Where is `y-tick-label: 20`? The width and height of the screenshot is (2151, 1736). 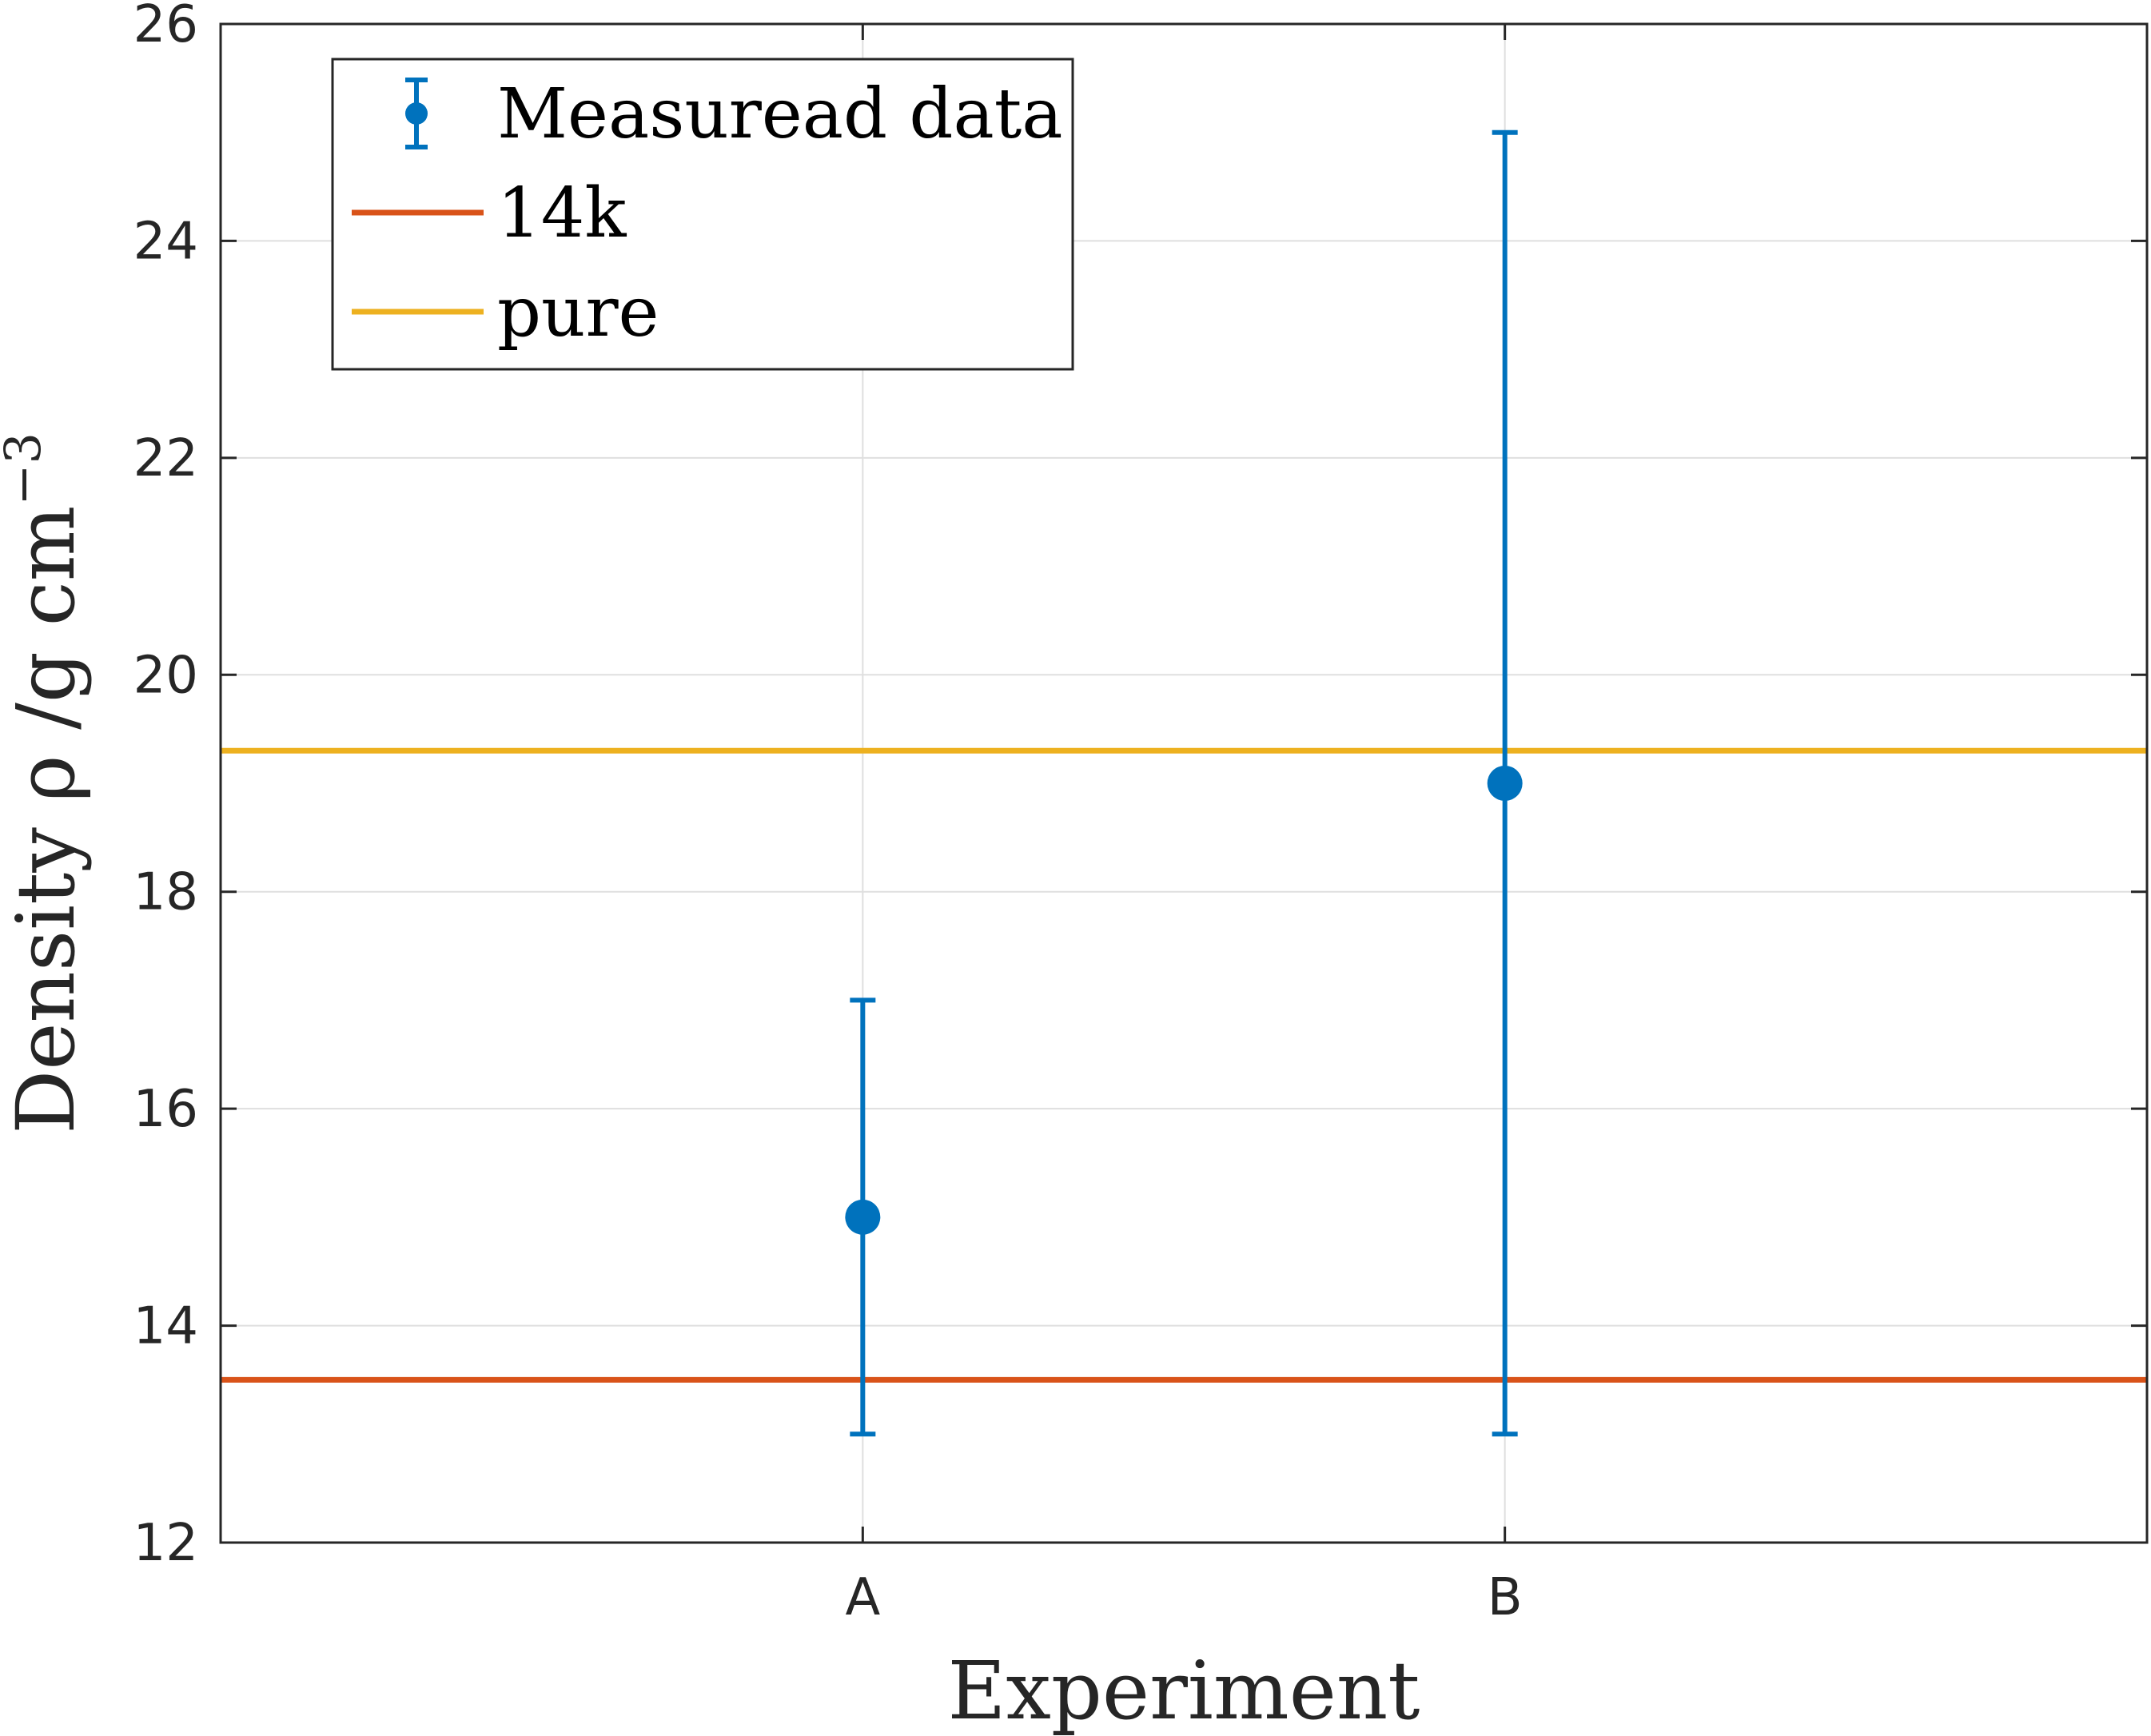 y-tick-label: 20 is located at coordinates (165, 675).